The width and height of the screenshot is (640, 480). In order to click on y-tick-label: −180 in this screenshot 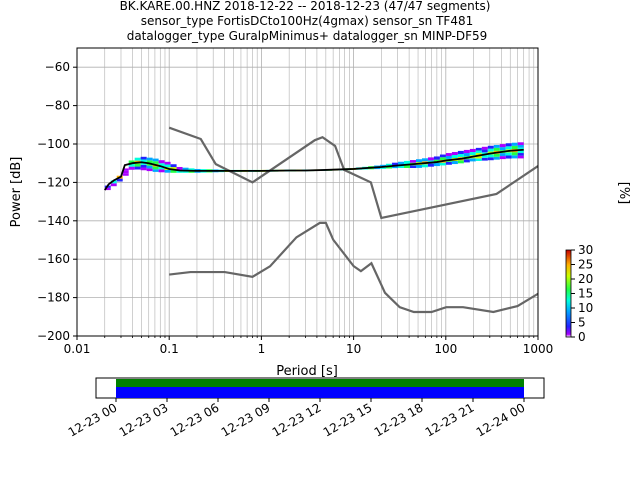, I will do `click(53, 298)`.